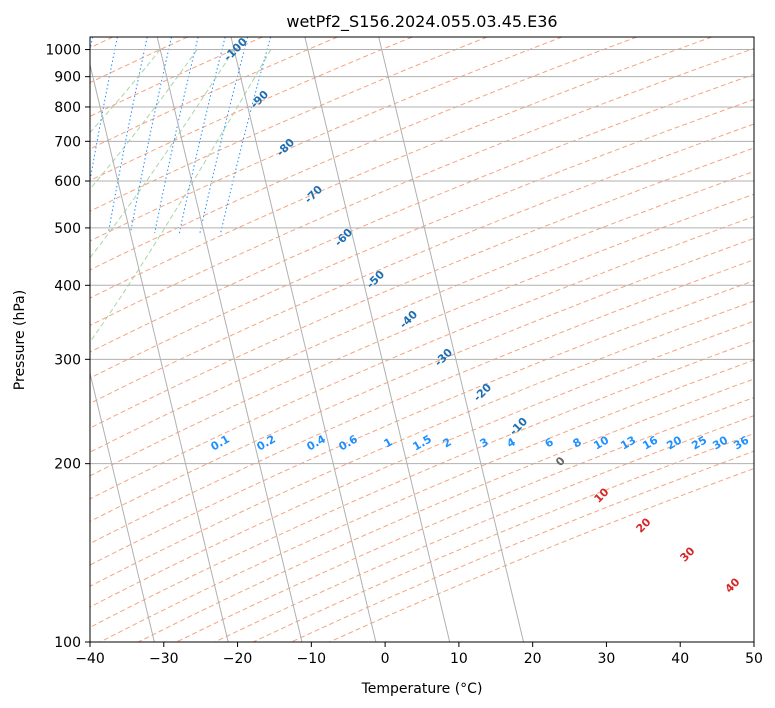 The height and width of the screenshot is (708, 775). What do you see at coordinates (480, 442) in the screenshot?
I see `mixing-ratio-labels: 0.1 0.2 0.4 0.6 1 1.5 2 3 4 6 8 10 13 16 20 25 30 36` at bounding box center [480, 442].